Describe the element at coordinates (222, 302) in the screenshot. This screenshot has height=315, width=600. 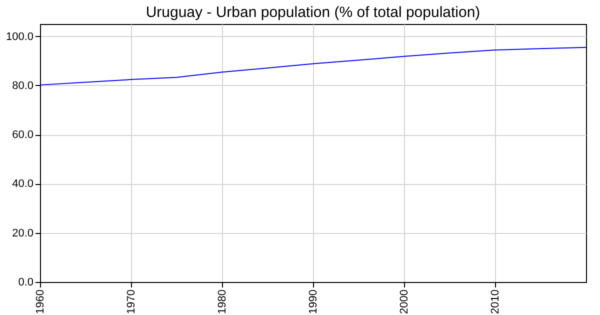
I see `x-tick-label: 1980` at that location.